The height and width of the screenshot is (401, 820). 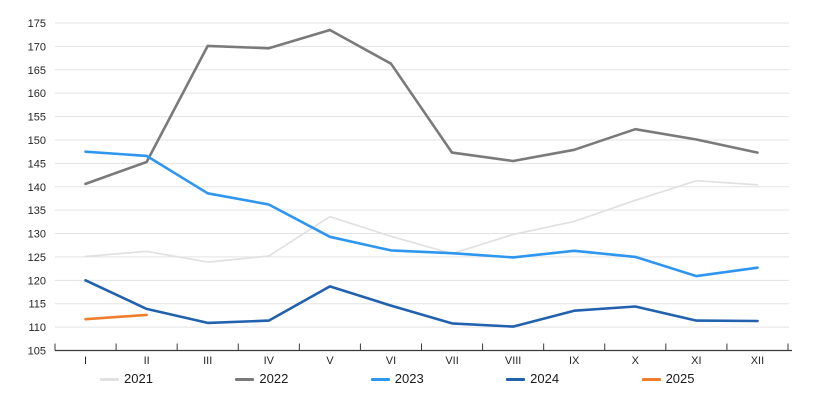 What do you see at coordinates (709, 379) in the screenshot?
I see `legend-item-2025: 2025` at bounding box center [709, 379].